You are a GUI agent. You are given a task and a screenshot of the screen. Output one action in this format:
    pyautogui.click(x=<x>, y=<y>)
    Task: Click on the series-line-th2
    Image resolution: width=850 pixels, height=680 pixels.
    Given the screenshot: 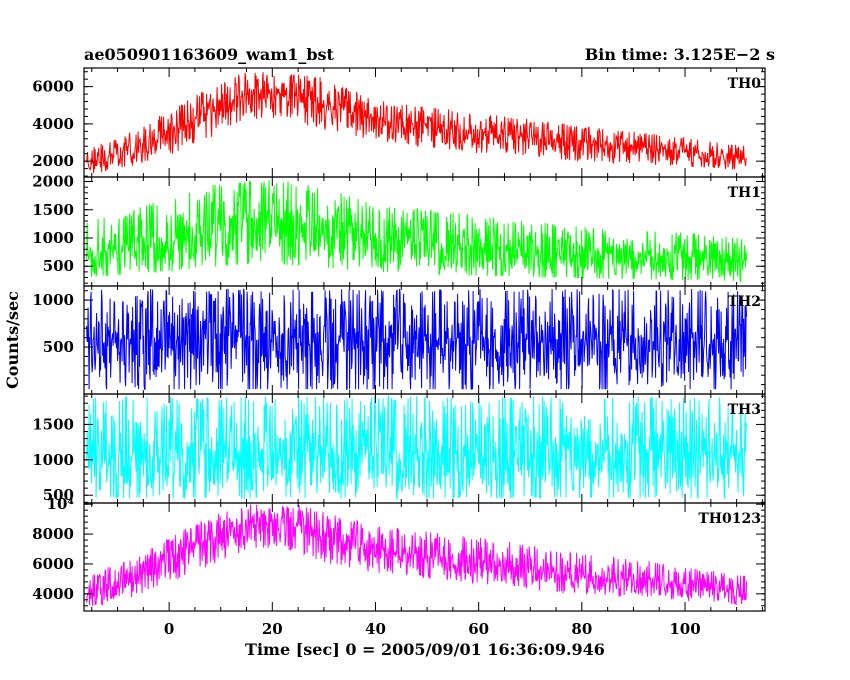 What is the action you would take?
    pyautogui.click(x=417, y=339)
    